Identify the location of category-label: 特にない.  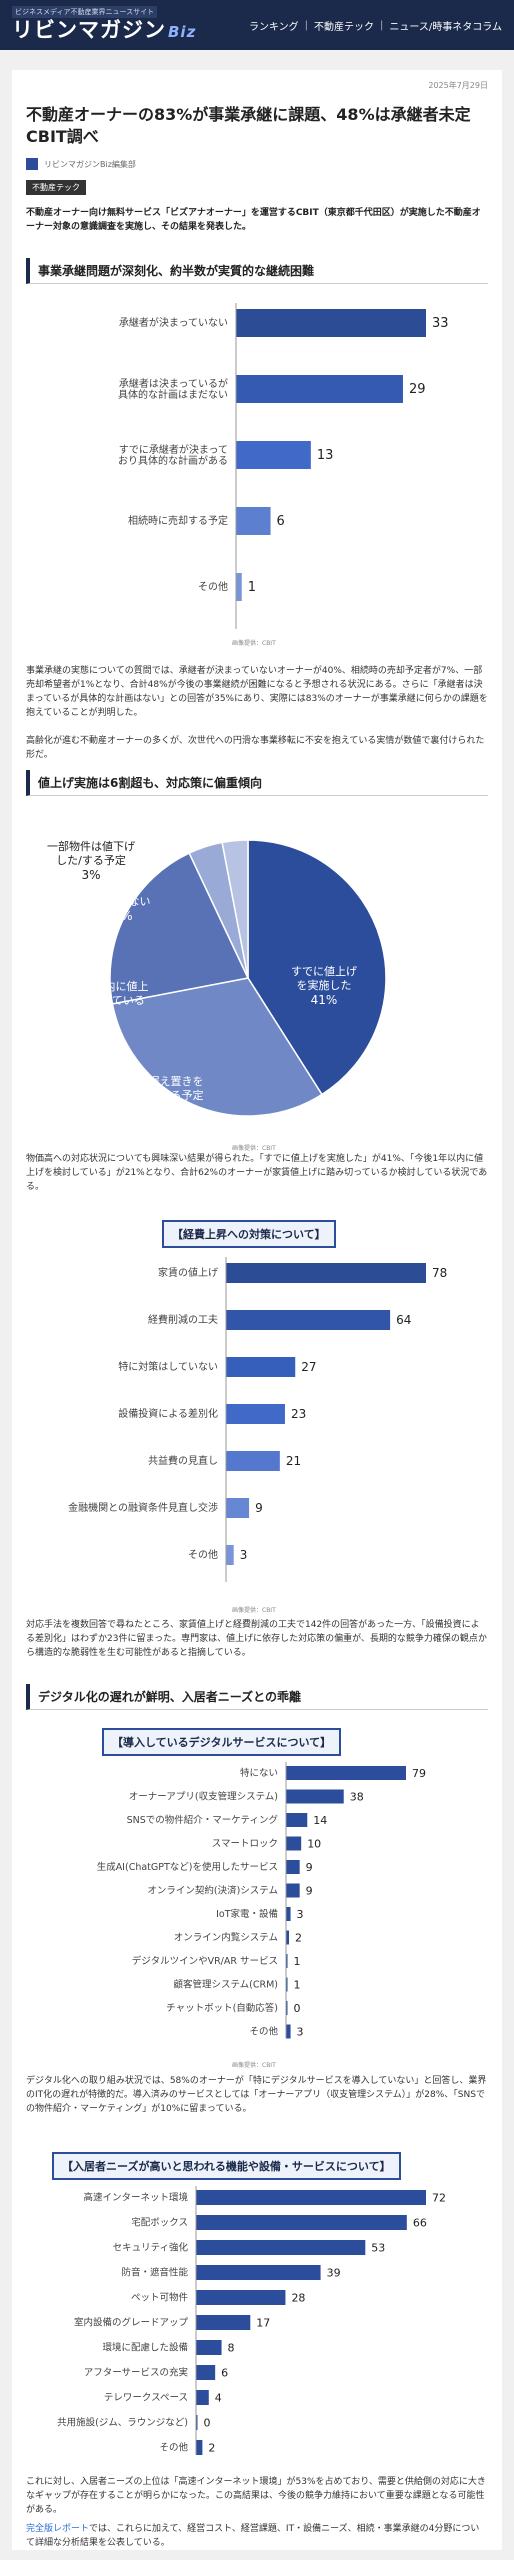
(259, 1773).